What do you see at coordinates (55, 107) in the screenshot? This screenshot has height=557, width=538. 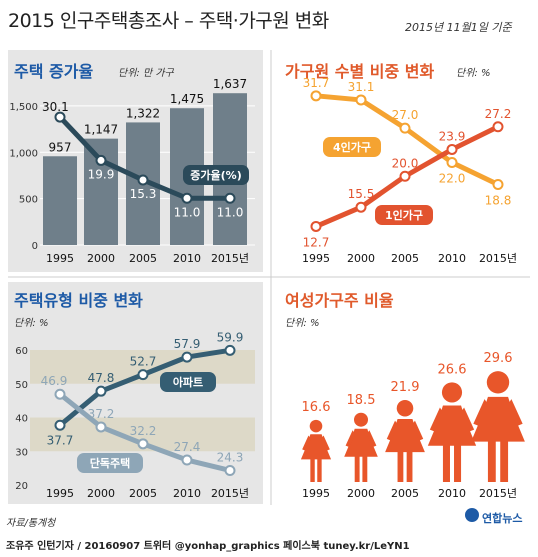 I see `data-label: 30.1` at bounding box center [55, 107].